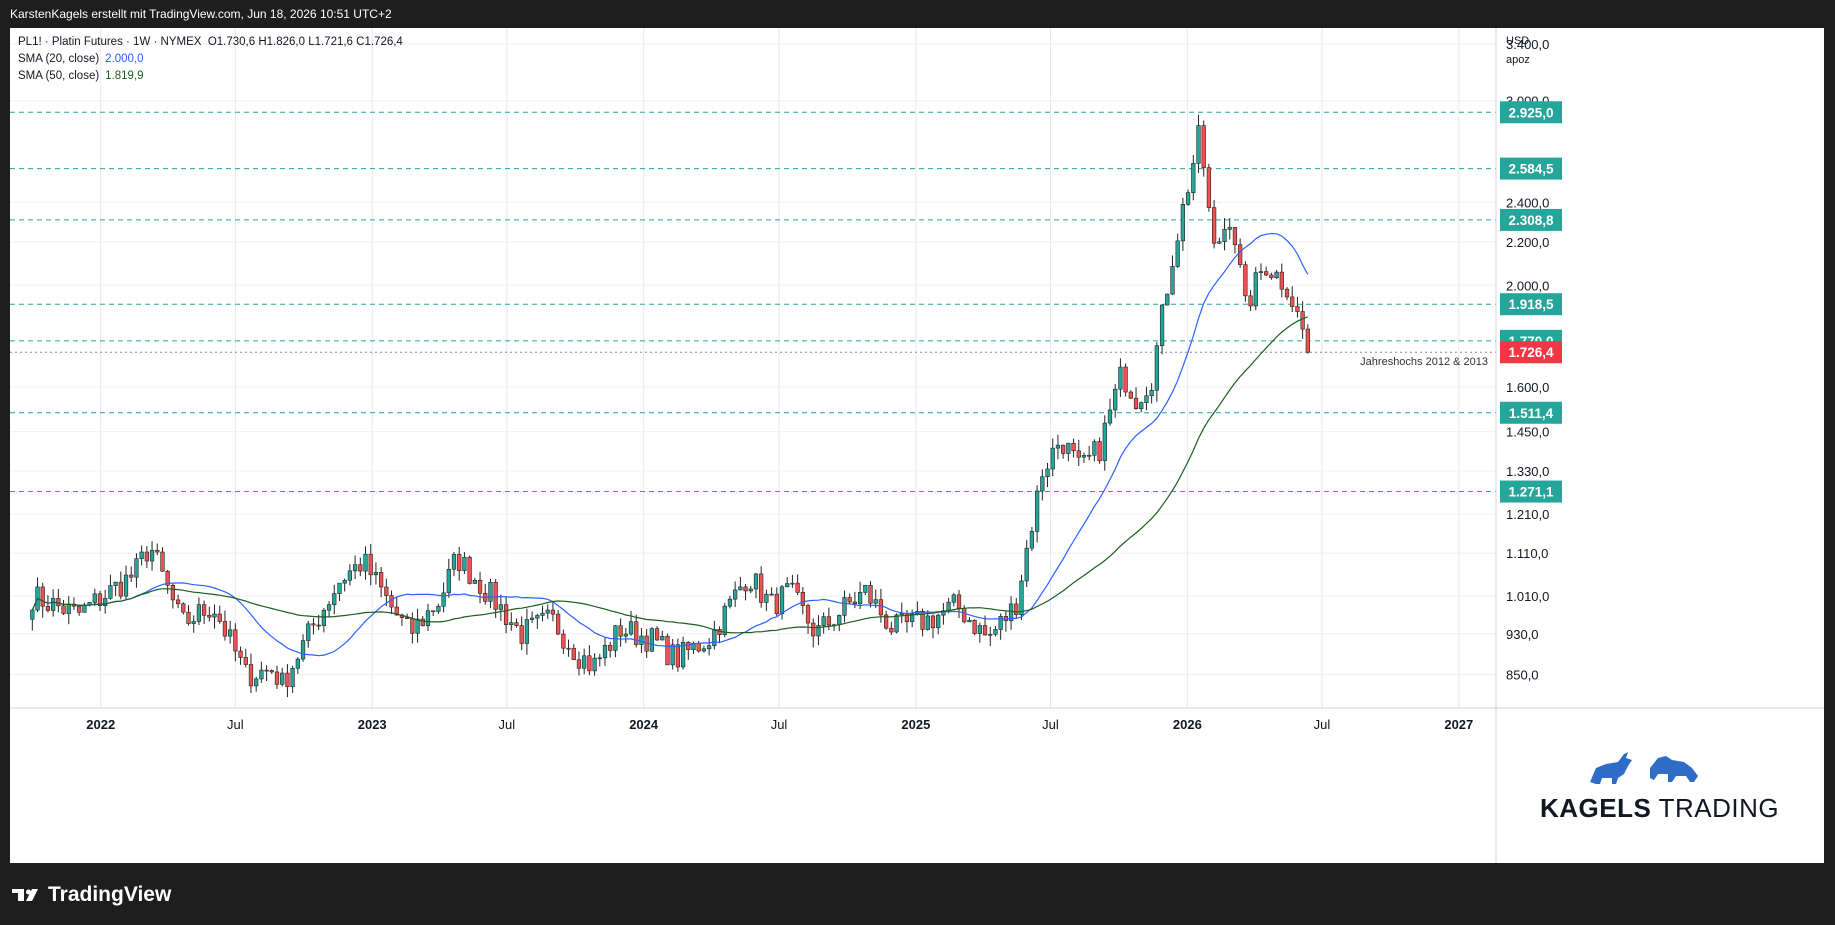  I want to click on y-tick-label: 2.400,0, so click(1527, 202).